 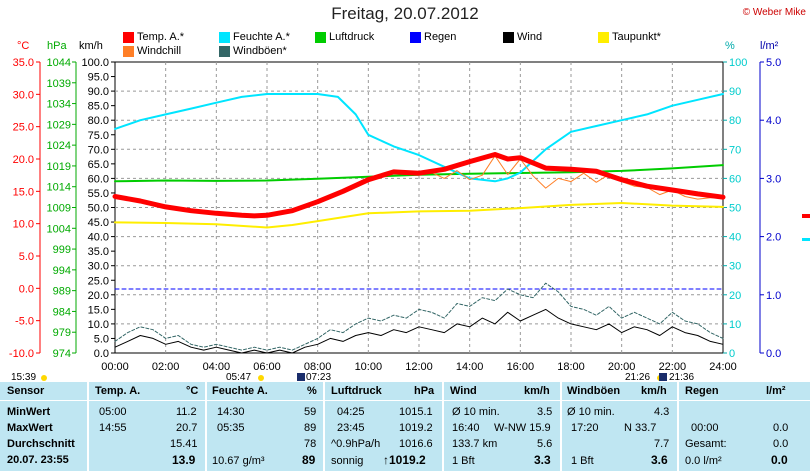 I want to click on legend-label: Regen, so click(x=440, y=37).